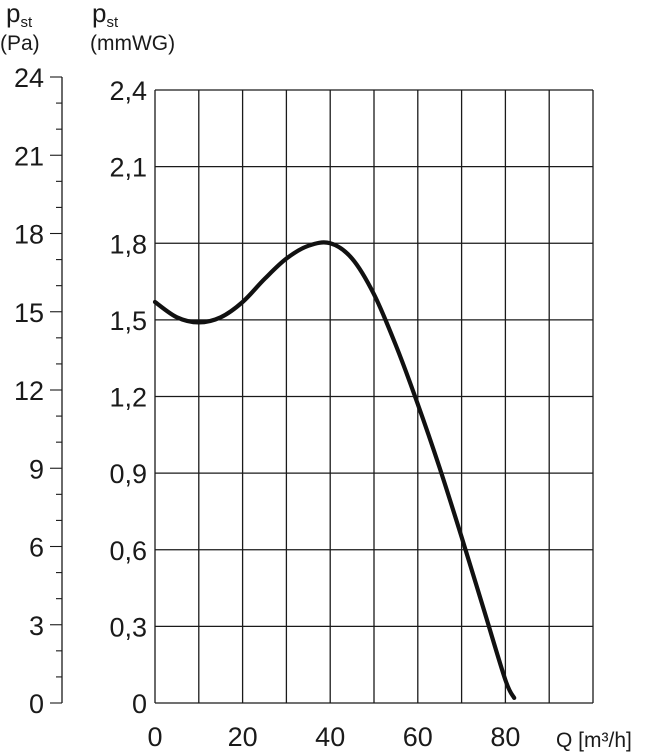 This screenshot has width=660, height=754. Describe the element at coordinates (36, 548) in the screenshot. I see `pa-tick-label: 6` at that location.